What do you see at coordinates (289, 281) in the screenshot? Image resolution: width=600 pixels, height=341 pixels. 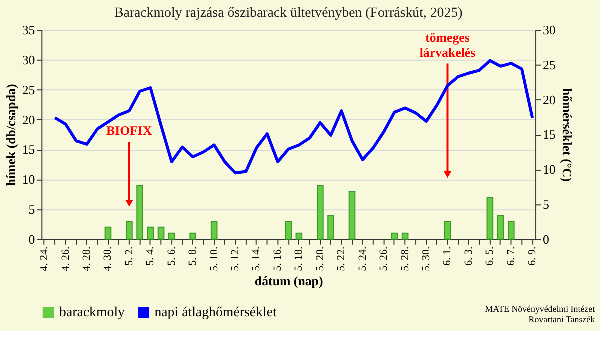 I see `x-axis-title: dátum (nap)` at bounding box center [289, 281].